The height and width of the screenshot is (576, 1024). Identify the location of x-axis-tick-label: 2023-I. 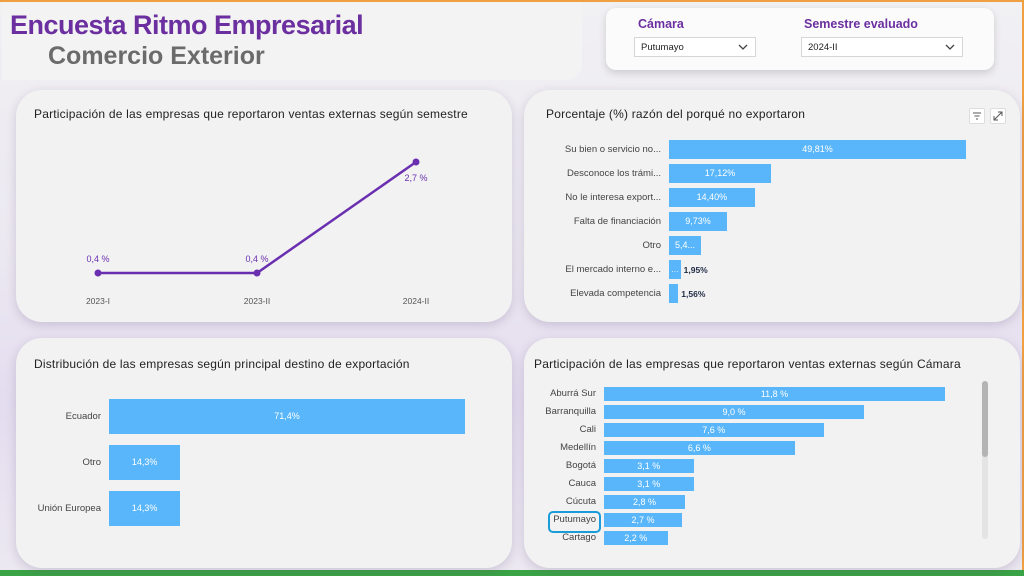
(98, 301).